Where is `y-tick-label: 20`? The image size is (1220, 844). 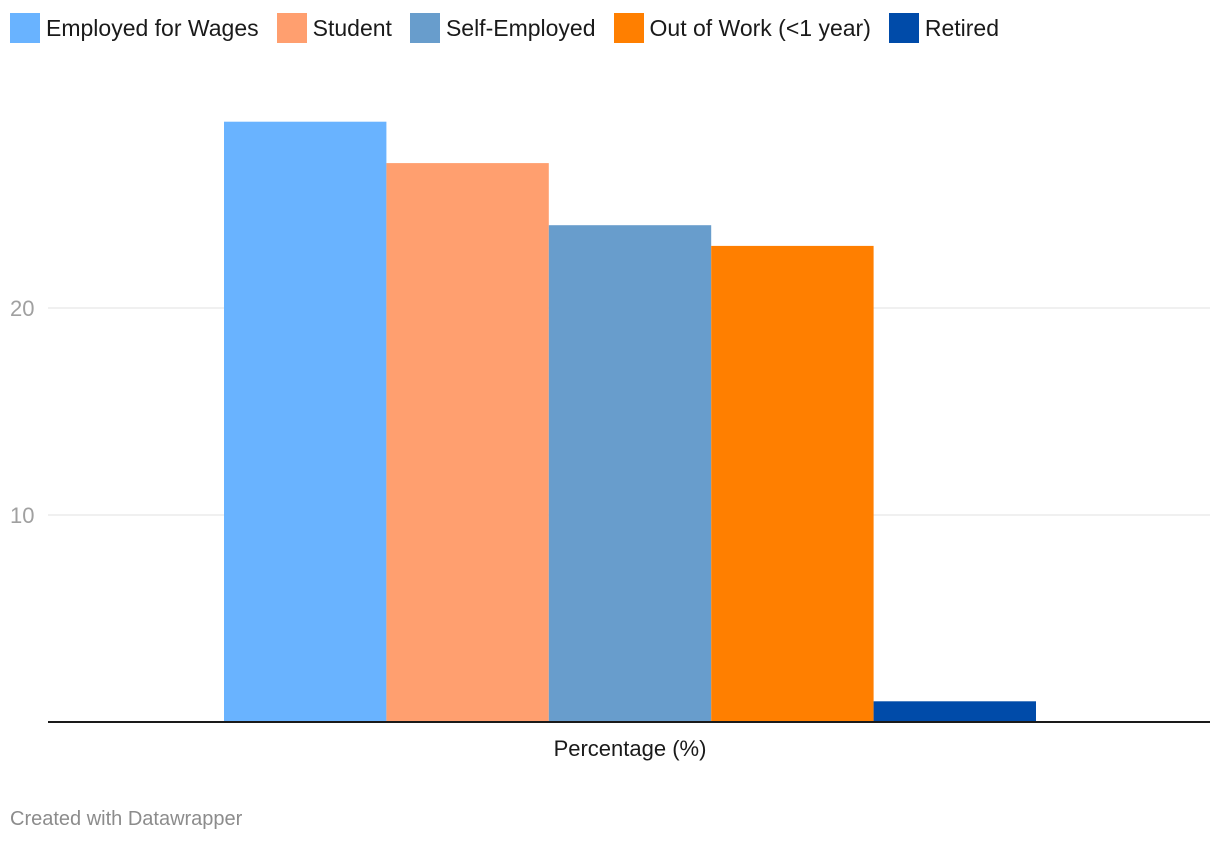
y-tick-label: 20 is located at coordinates (22, 308).